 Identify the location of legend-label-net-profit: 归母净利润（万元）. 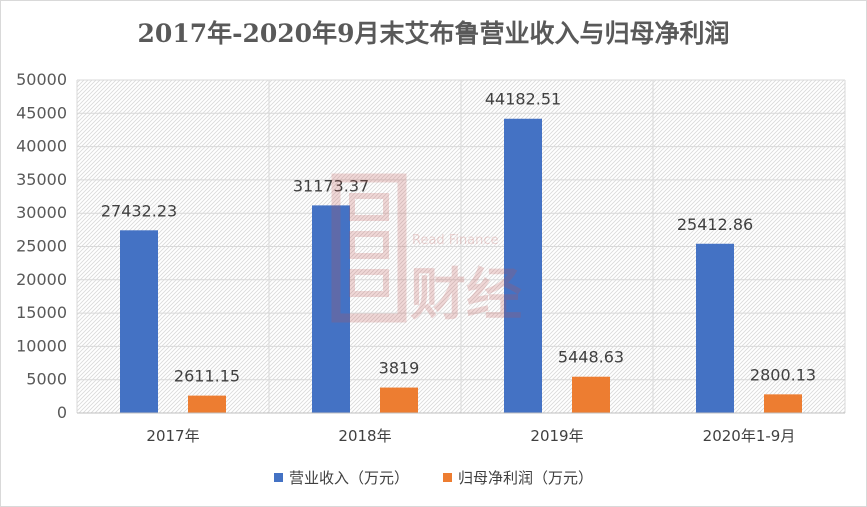
(526, 478).